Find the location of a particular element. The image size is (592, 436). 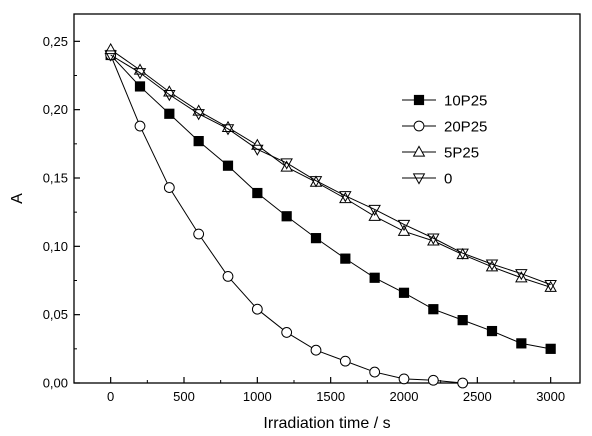

legend-label: 10P25 is located at coordinates (465, 101).